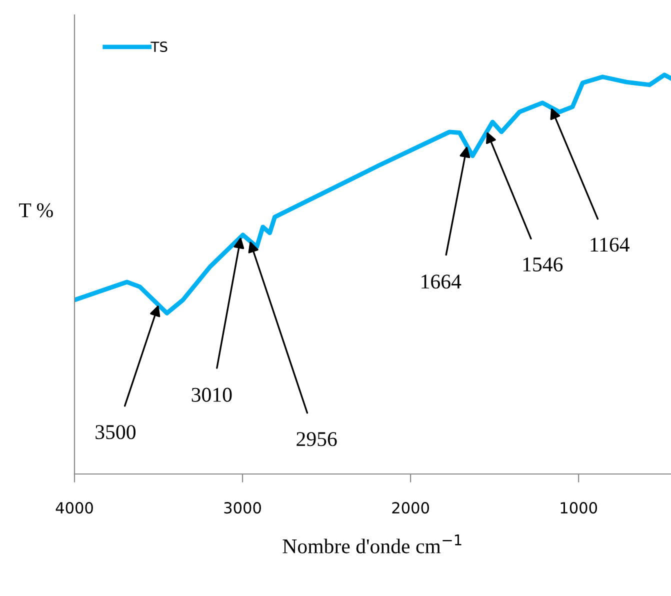 This screenshot has height=596, width=671. What do you see at coordinates (579, 508) in the screenshot?
I see `x-tick-label: 1000` at bounding box center [579, 508].